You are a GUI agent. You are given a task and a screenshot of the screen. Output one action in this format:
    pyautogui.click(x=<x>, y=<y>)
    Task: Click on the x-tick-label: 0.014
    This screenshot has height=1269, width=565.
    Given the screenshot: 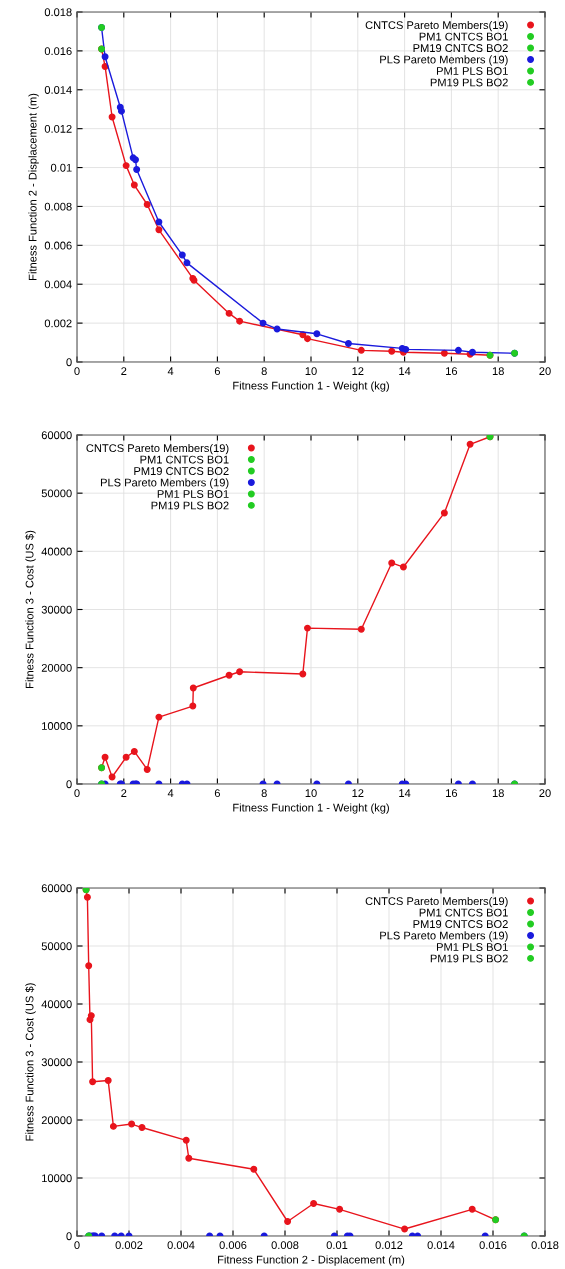 What is the action you would take?
    pyautogui.click(x=441, y=1245)
    